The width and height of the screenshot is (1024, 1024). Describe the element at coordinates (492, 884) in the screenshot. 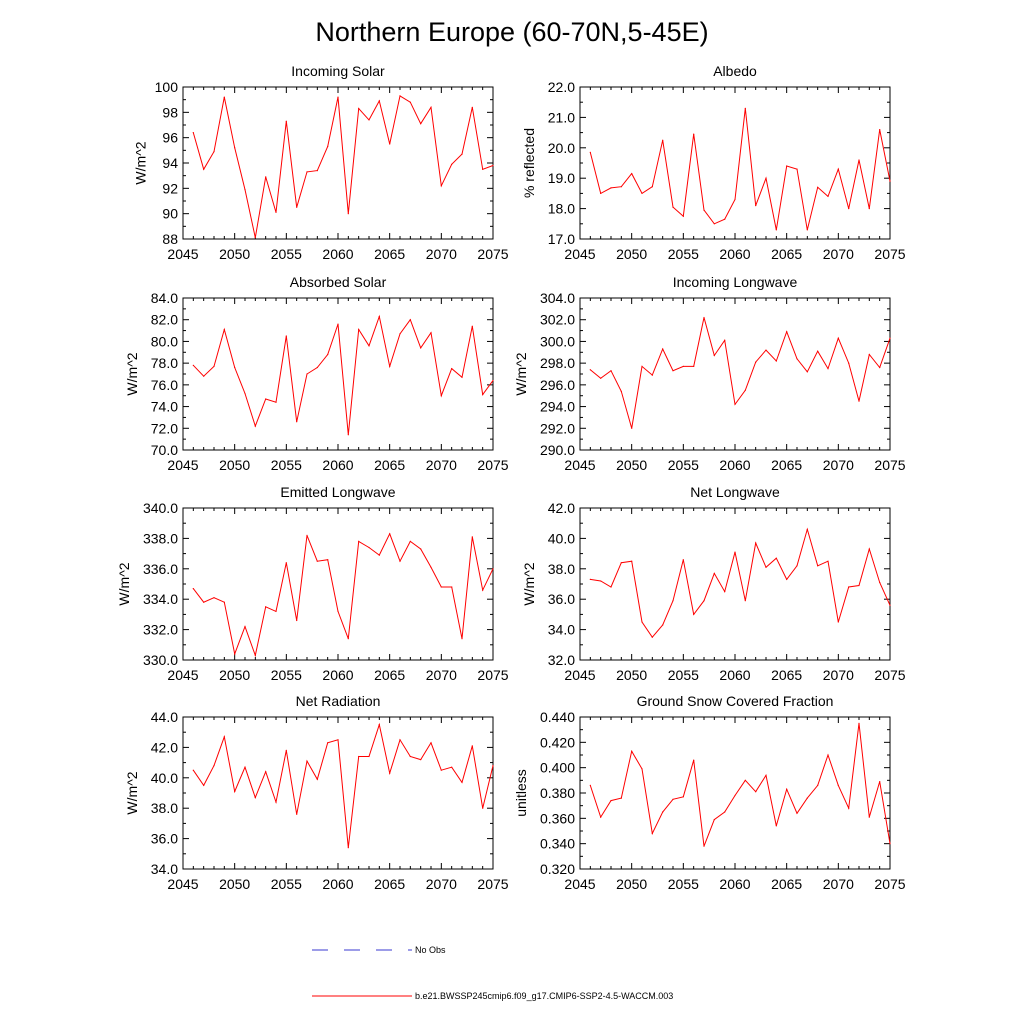

I see `x-tick-label: 2075` at that location.